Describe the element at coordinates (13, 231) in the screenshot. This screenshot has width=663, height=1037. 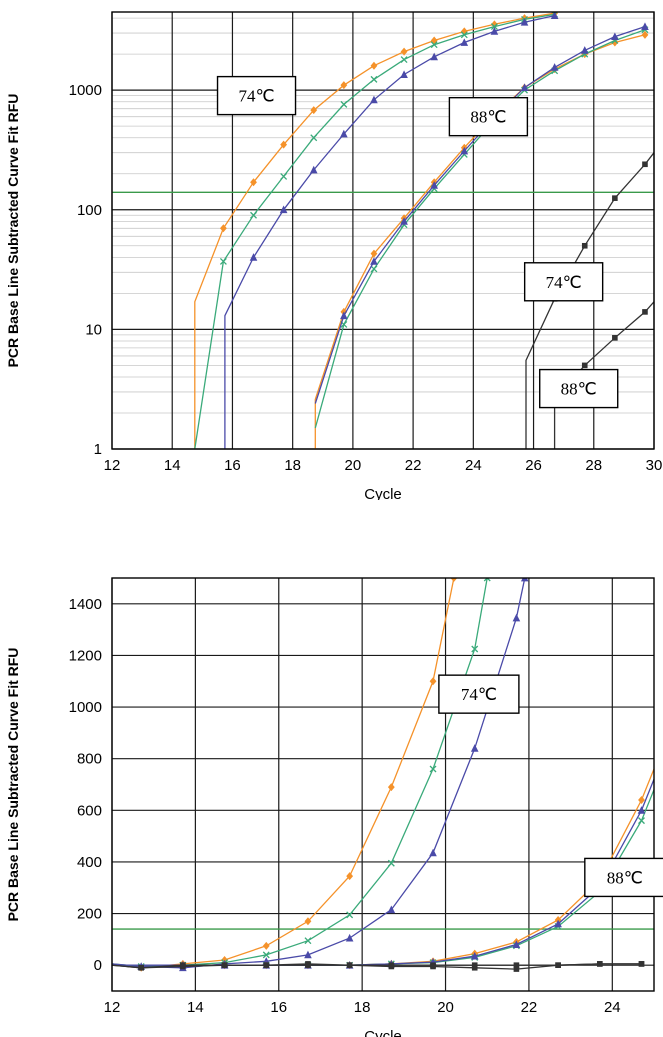
I see `y-axis-label: PCR Base Line Subtracted Curve Fit RFU` at that location.